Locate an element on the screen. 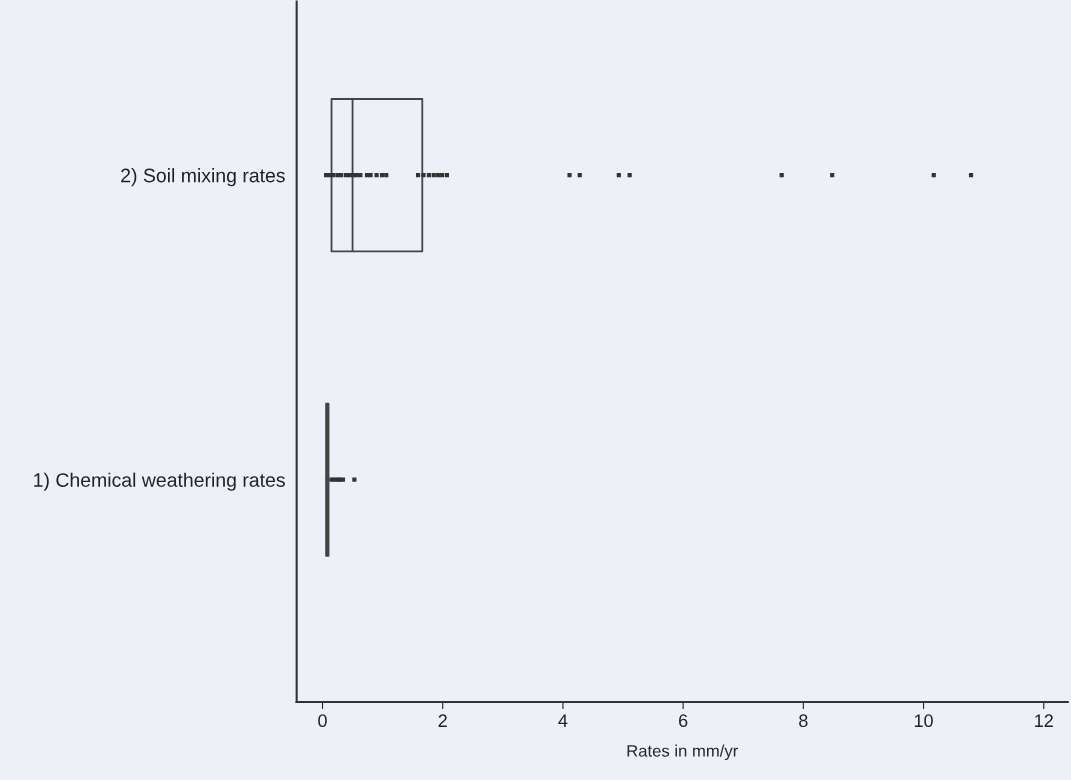 The height and width of the screenshot is (780, 1071). x-tick-label: 4 is located at coordinates (563, 720).